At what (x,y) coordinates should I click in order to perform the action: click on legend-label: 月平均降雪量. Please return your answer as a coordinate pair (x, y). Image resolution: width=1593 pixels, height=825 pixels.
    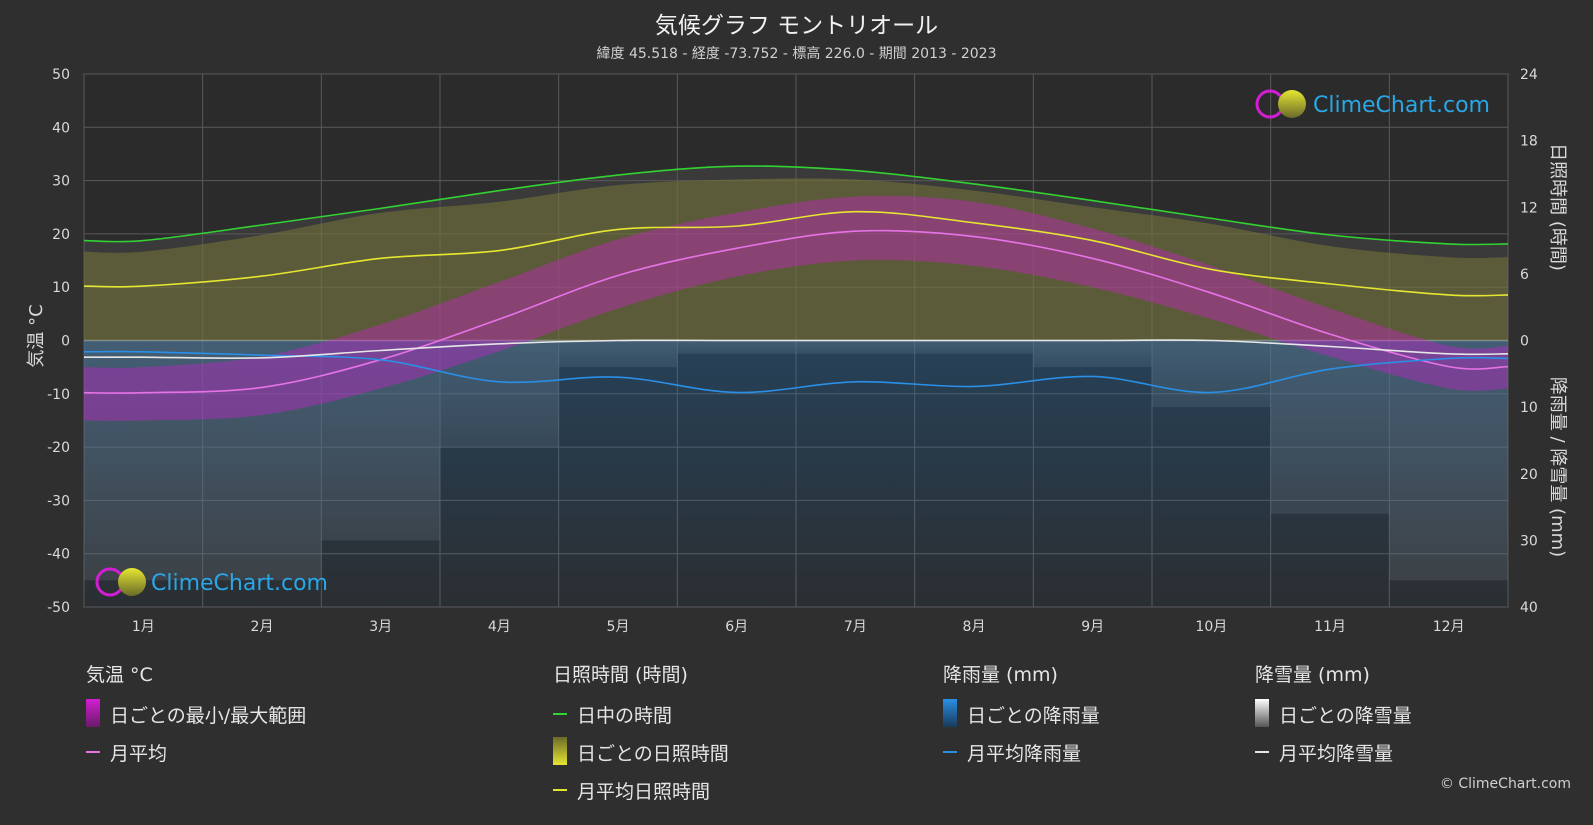
    Looking at the image, I should click on (1336, 754).